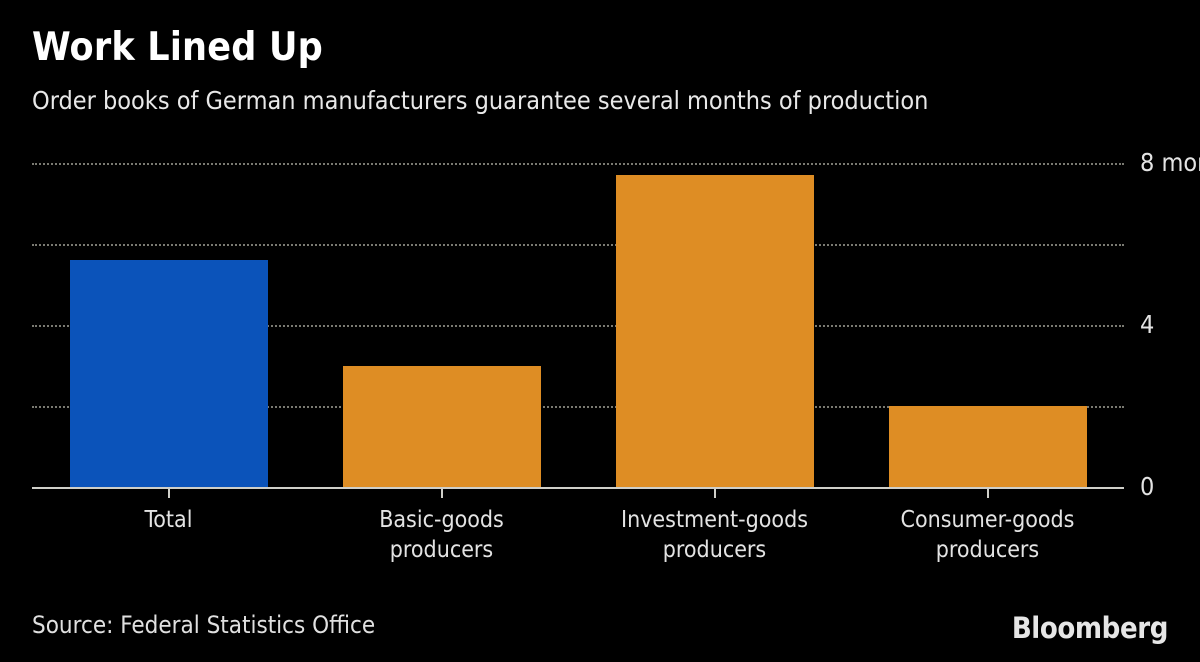 The height and width of the screenshot is (662, 1200). Describe the element at coordinates (1147, 486) in the screenshot. I see `y-axis-label-0: 0` at that location.